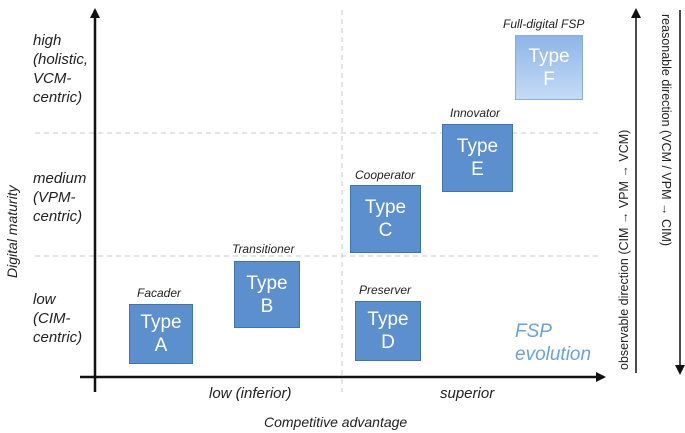 The height and width of the screenshot is (433, 685). Describe the element at coordinates (161, 322) in the screenshot. I see `type-a-line1: Type` at that location.